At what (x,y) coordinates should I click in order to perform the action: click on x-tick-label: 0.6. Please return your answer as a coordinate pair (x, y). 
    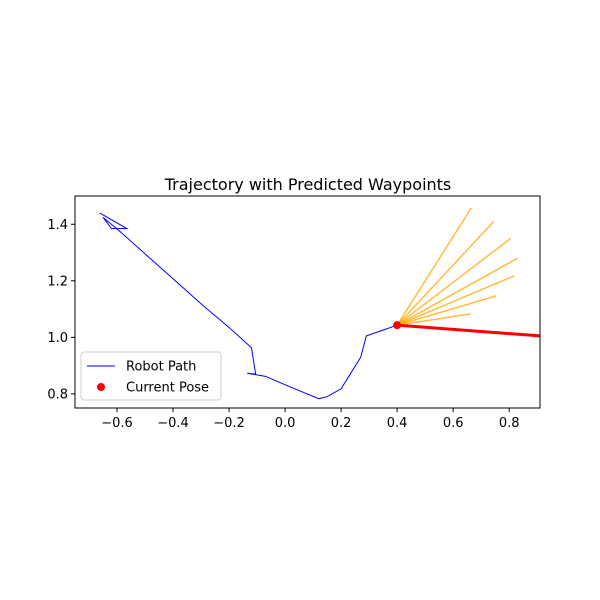
    Looking at the image, I should click on (453, 423).